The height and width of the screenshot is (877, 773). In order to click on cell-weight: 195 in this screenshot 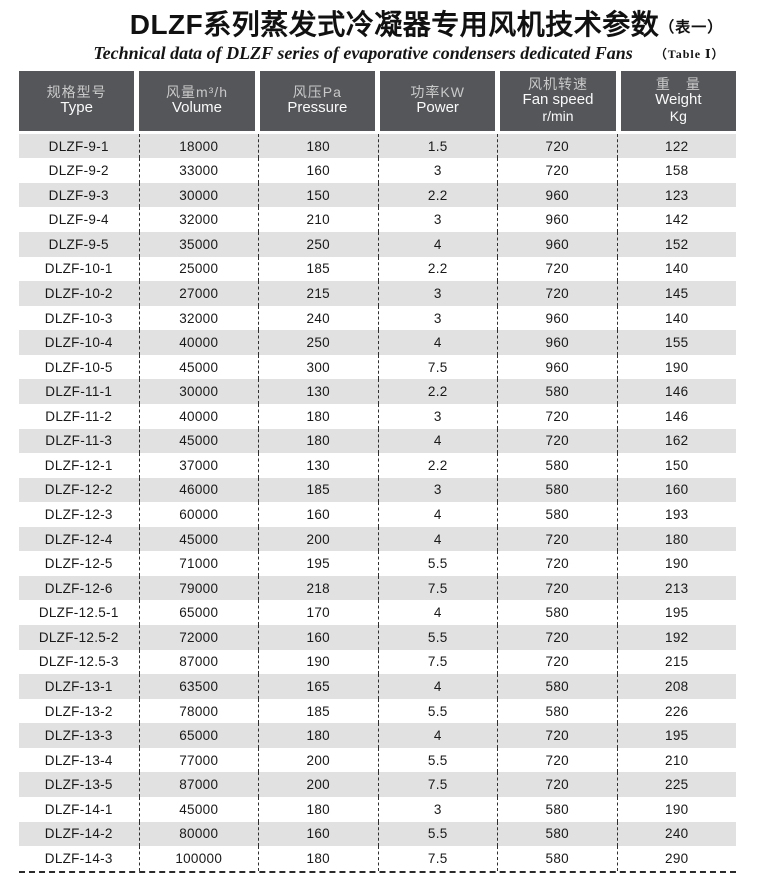, I will do `click(676, 735)`.